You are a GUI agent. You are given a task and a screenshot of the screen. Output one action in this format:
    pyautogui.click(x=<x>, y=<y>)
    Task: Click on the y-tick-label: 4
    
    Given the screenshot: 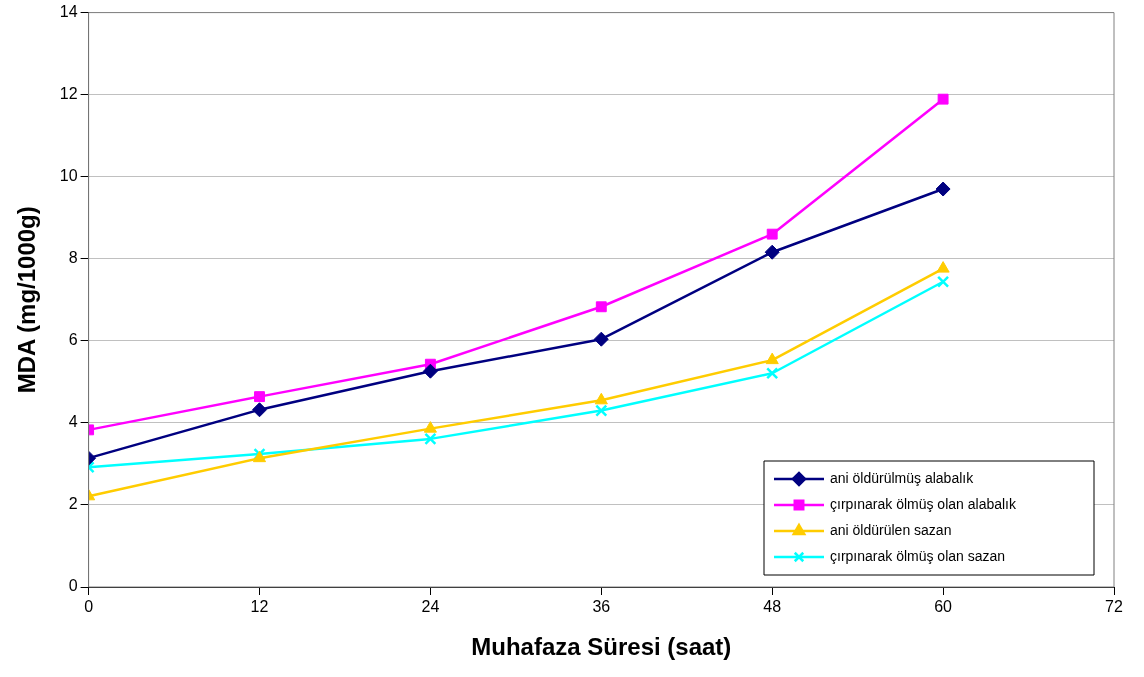 What is the action you would take?
    pyautogui.click(x=73, y=422)
    